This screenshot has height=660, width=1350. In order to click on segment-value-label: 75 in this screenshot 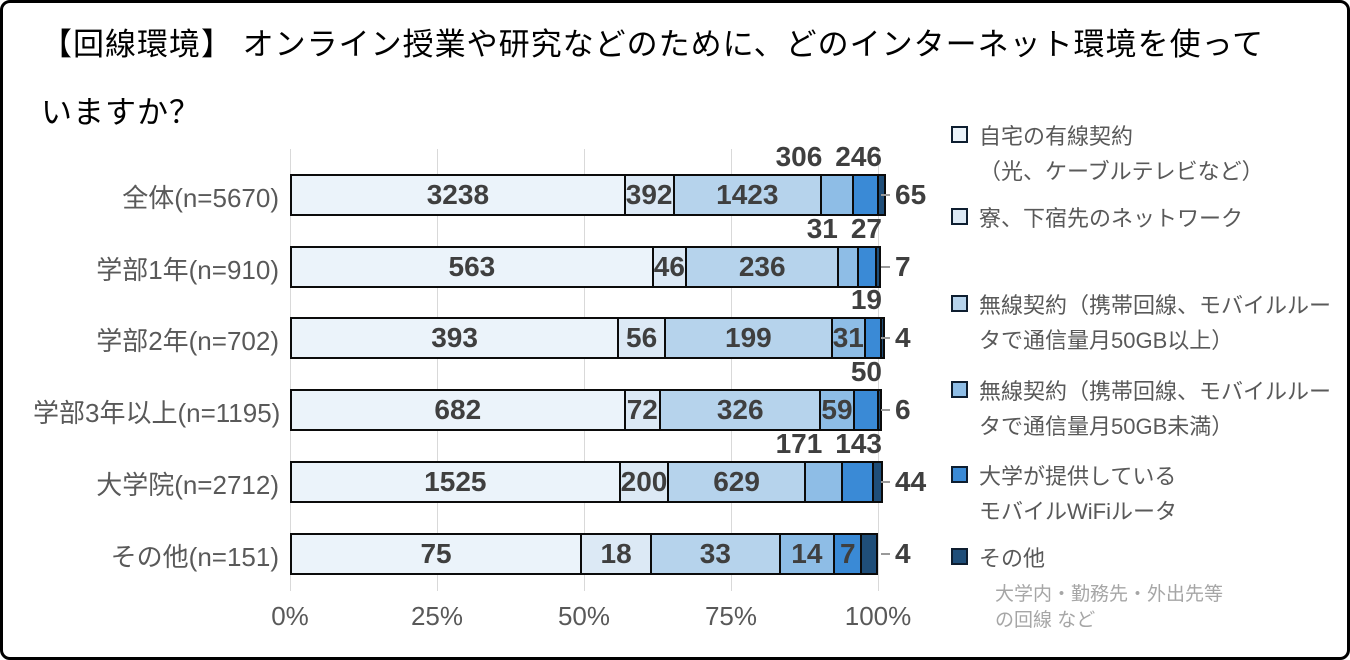, I will do `click(436, 553)`.